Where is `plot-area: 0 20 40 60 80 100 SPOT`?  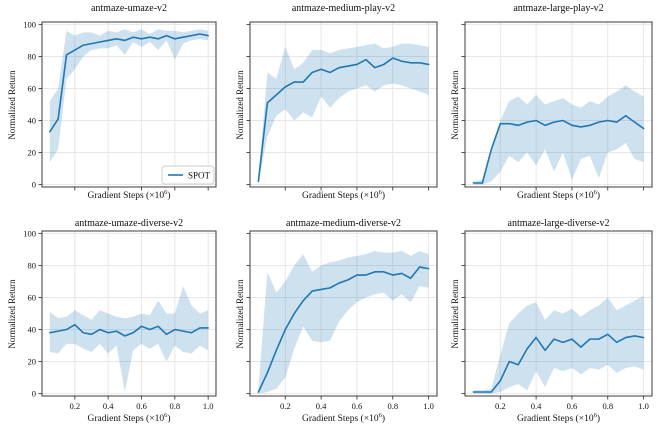
plot-area: 0 20 40 60 80 100 SPOT is located at coordinates (120, 105).